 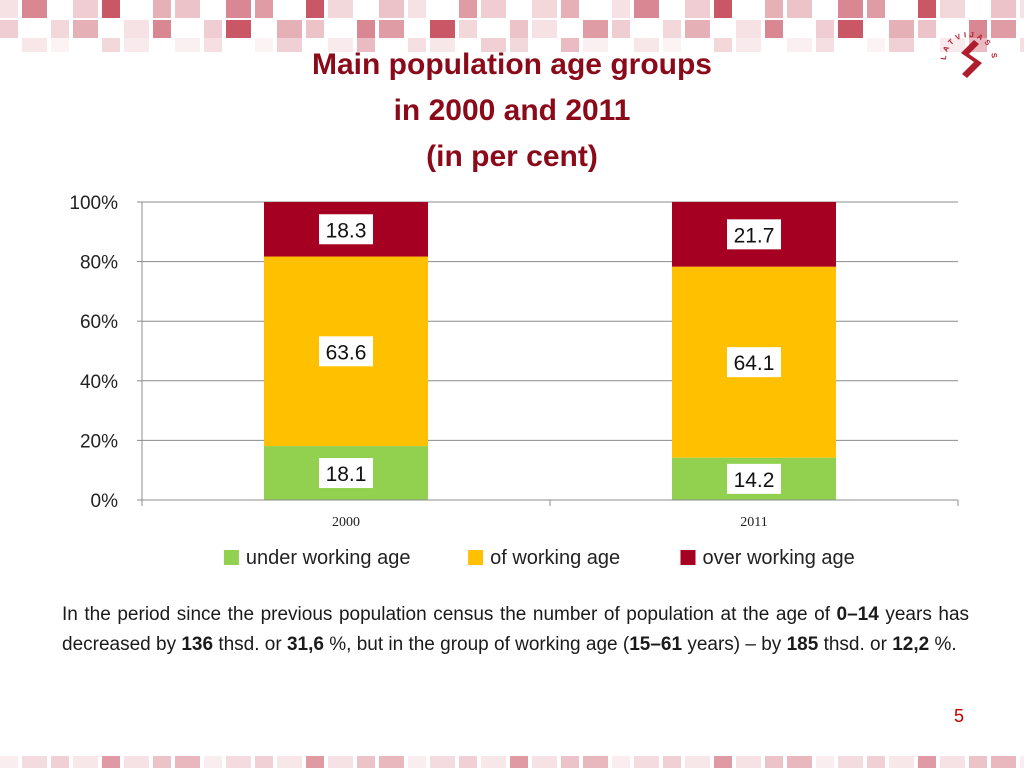 What do you see at coordinates (943, 644) in the screenshot?
I see `text-part: %.` at bounding box center [943, 644].